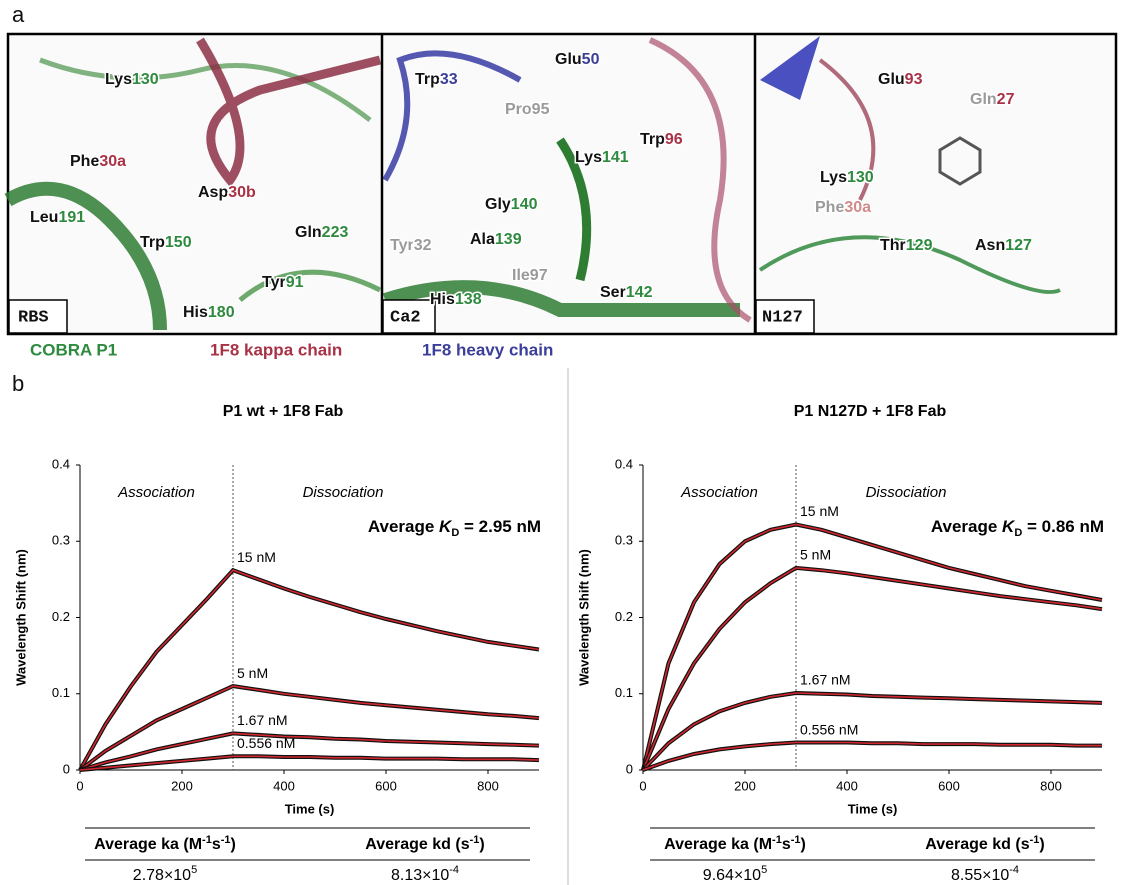 The image size is (1124, 885). Describe the element at coordinates (274, 282) in the screenshot. I see `residue-name: Tyr` at that location.